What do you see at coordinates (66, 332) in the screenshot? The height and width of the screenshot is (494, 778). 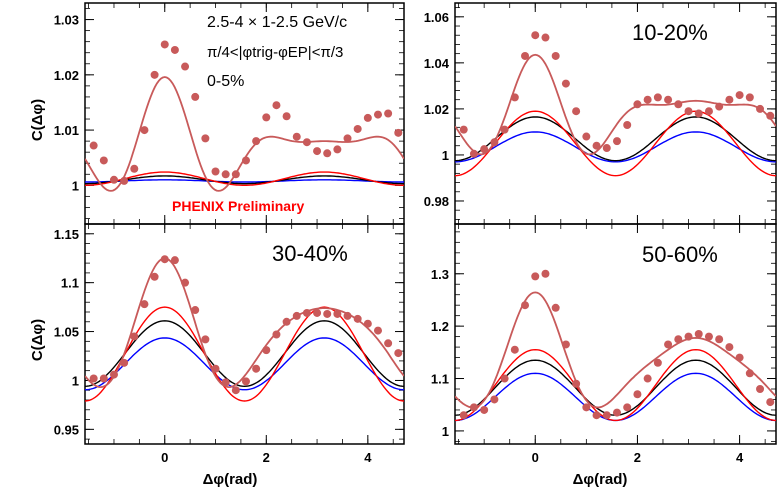 I see `y-tick-label: 1.05` at bounding box center [66, 332].